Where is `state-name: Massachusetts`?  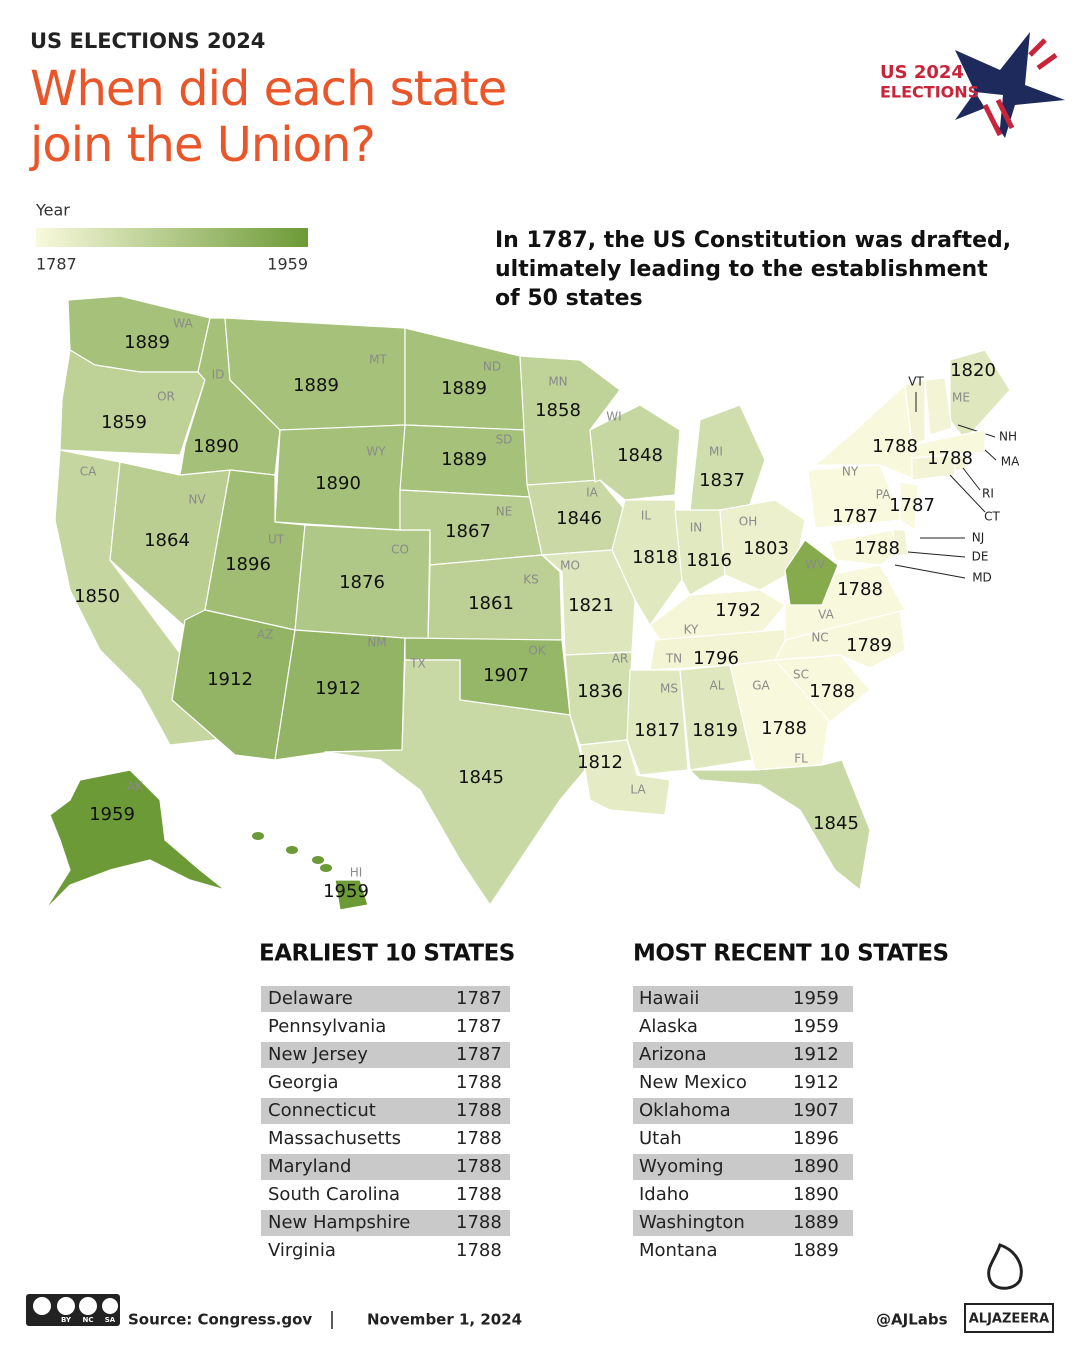
state-name: Massachusetts is located at coordinates (334, 1138).